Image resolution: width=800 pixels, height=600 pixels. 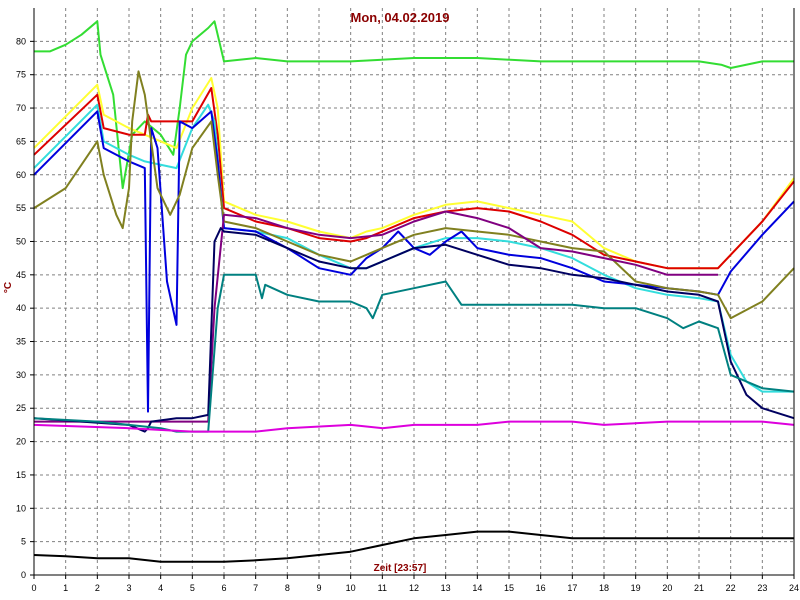 I want to click on y-tick-label: 0, so click(x=23, y=575).